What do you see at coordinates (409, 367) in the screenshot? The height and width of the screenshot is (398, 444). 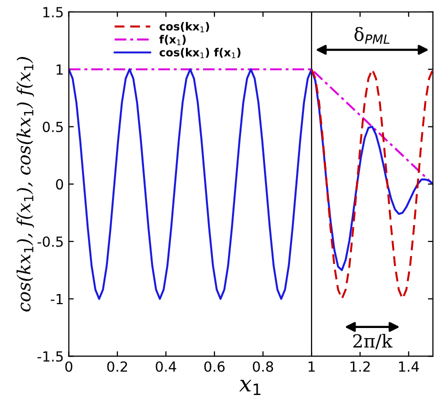 I see `x-tick-label: 1.4` at bounding box center [409, 367].